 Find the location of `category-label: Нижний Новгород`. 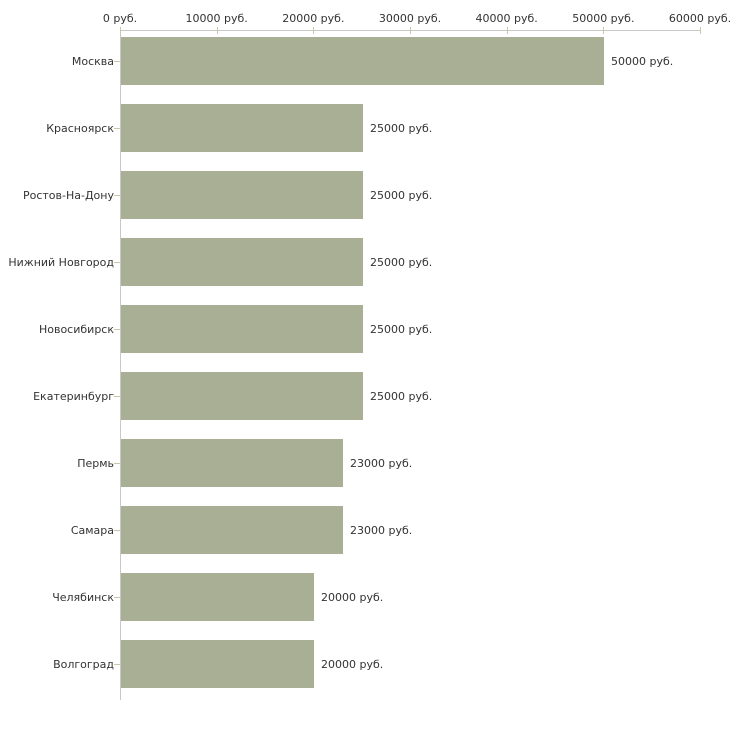

category-label: Нижний Новгород is located at coordinates (61, 262).